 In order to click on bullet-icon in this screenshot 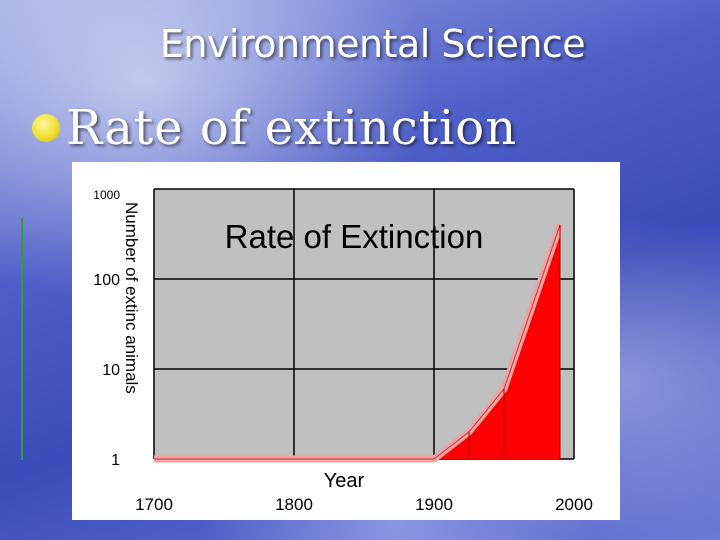, I will do `click(46, 128)`.